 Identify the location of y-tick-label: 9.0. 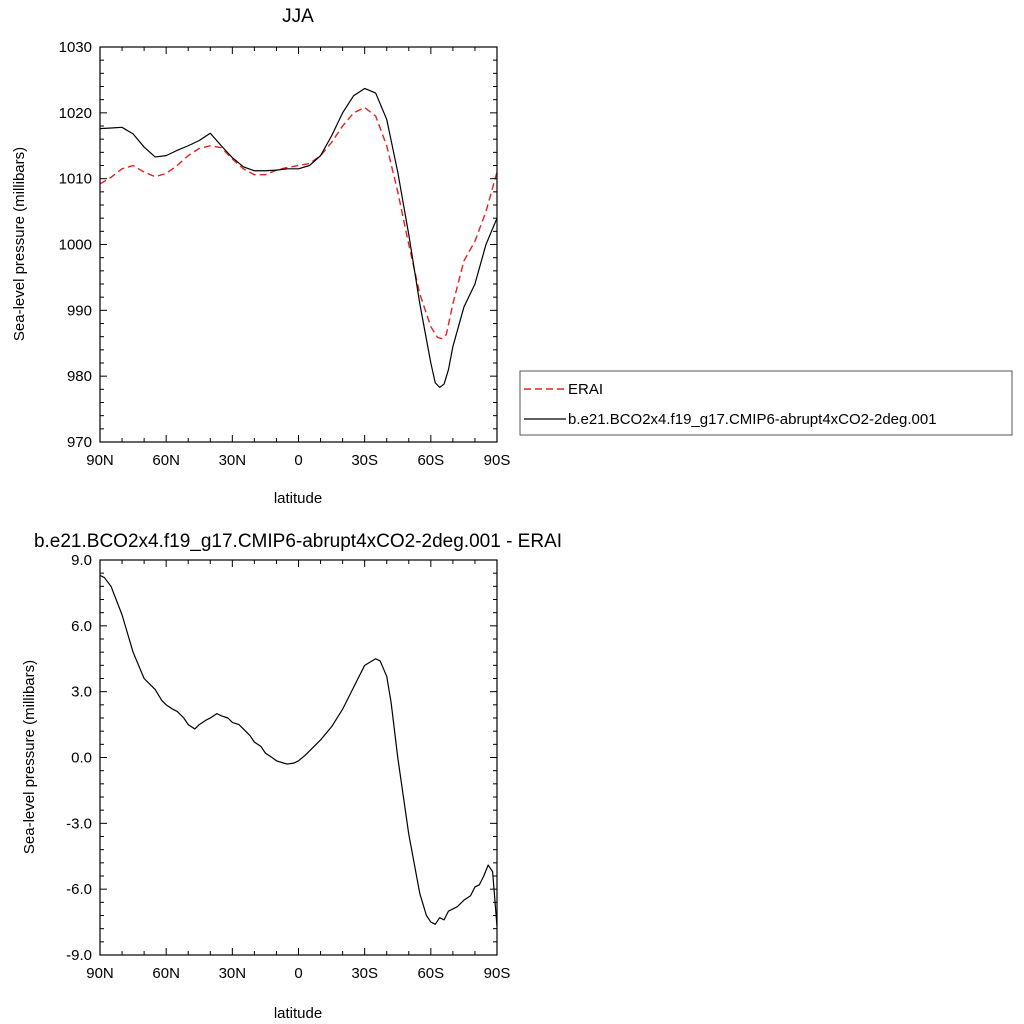
(81, 560).